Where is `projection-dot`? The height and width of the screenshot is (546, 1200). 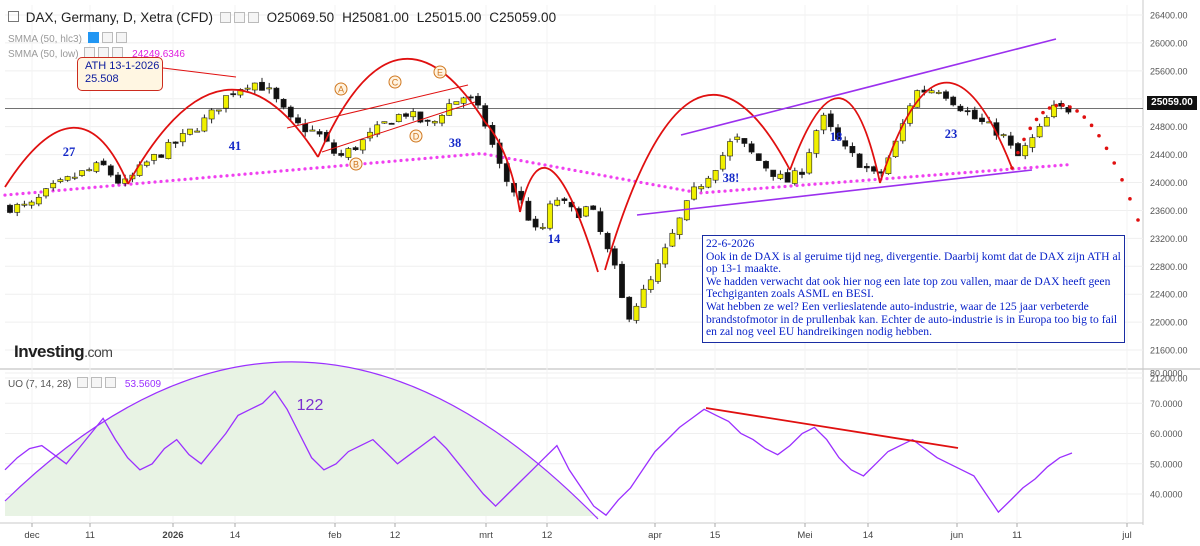
projection-dot is located at coordinates (1070, 107).